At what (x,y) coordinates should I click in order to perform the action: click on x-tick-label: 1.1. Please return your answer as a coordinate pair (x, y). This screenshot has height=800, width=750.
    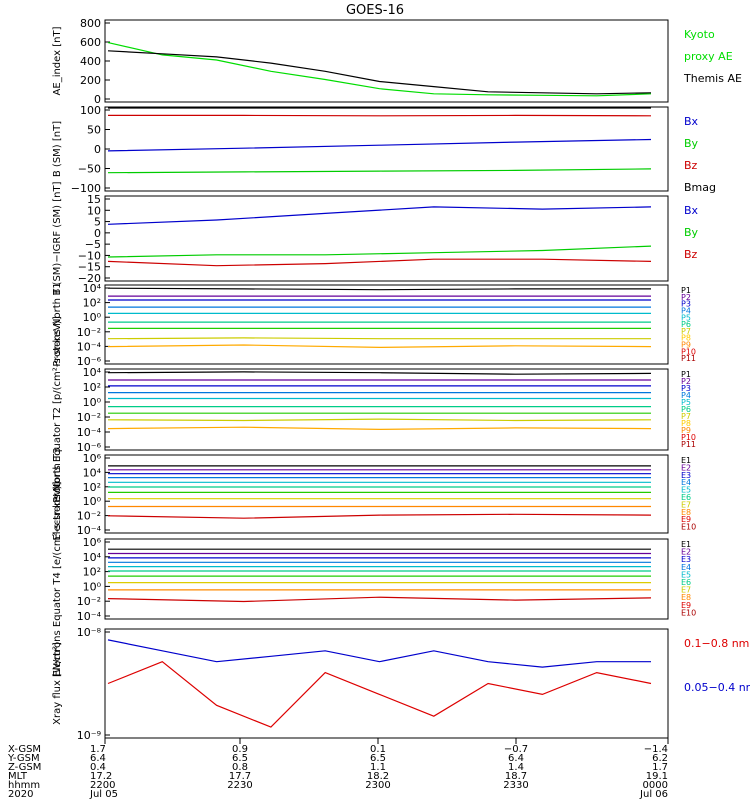
    Looking at the image, I should click on (378, 767).